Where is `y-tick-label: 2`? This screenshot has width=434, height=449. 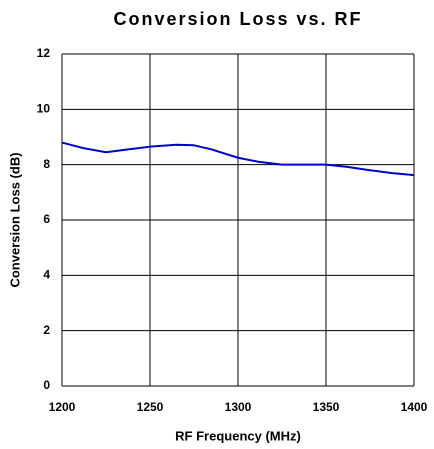
y-tick-label: 2 is located at coordinates (46, 330).